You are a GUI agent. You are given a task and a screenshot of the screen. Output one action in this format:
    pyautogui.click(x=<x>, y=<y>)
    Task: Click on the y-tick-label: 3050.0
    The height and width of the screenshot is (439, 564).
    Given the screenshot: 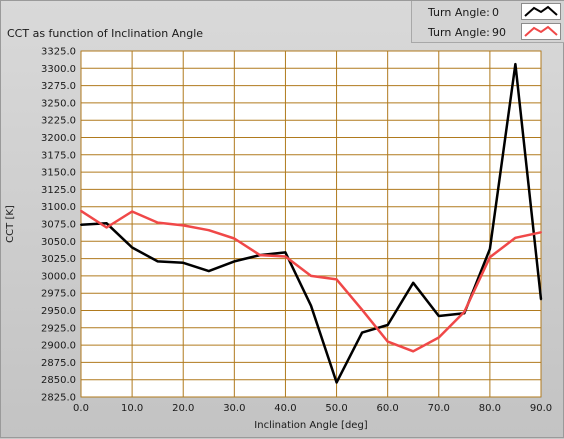 What is the action you would take?
    pyautogui.click(x=58, y=242)
    